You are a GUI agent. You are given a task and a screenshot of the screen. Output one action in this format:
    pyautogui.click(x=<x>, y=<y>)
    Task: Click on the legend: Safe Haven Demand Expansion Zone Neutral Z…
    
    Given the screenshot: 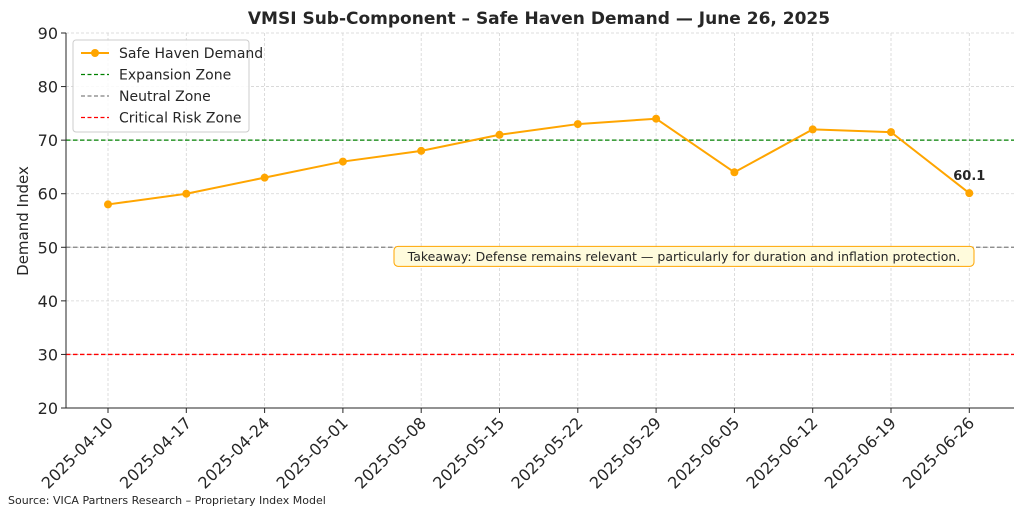 What is the action you would take?
    pyautogui.click(x=167, y=86)
    